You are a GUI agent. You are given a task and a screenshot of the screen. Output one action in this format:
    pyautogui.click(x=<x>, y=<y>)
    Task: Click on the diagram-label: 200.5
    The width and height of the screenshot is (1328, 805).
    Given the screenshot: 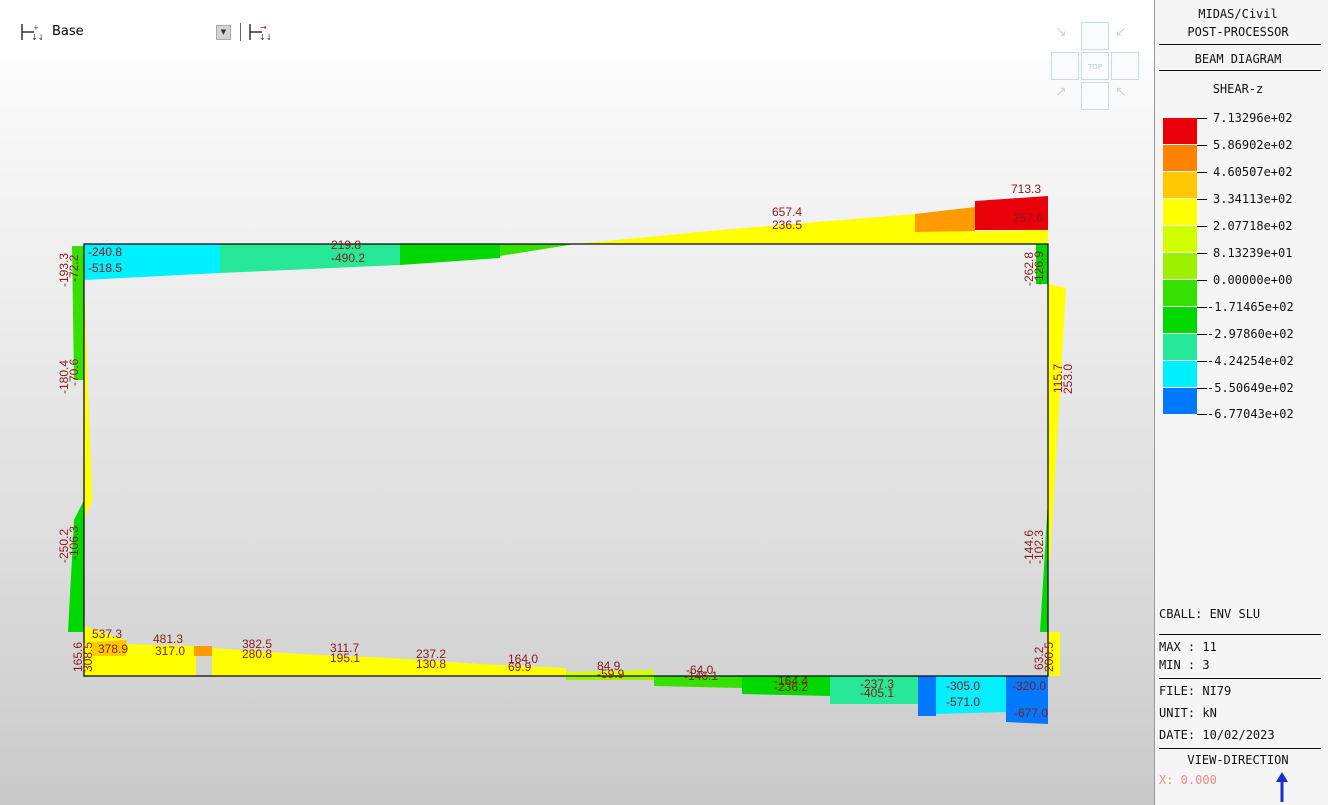 What is the action you would take?
    pyautogui.click(x=1049, y=657)
    